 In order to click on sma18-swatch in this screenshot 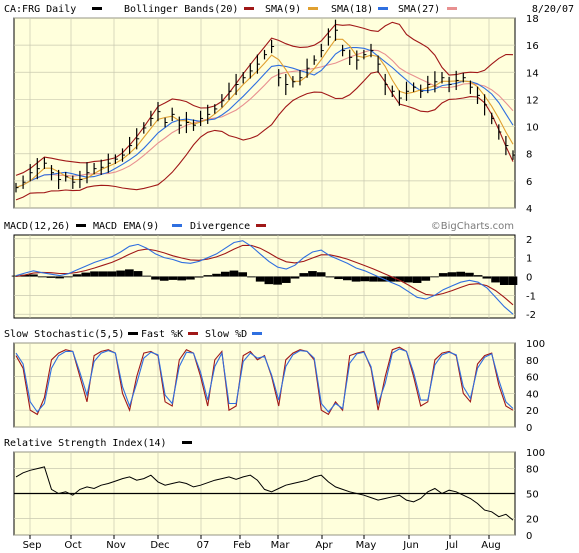, I will do `click(383, 8)`.